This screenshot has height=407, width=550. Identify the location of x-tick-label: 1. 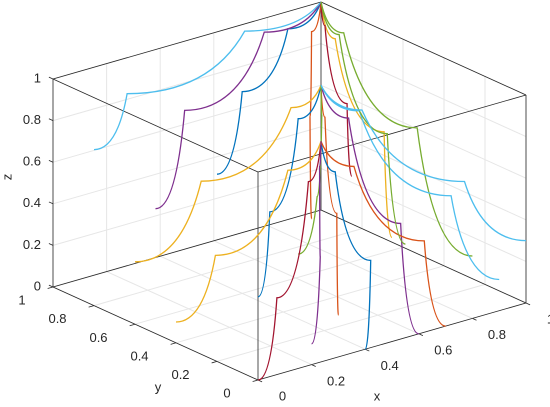
(548, 319).